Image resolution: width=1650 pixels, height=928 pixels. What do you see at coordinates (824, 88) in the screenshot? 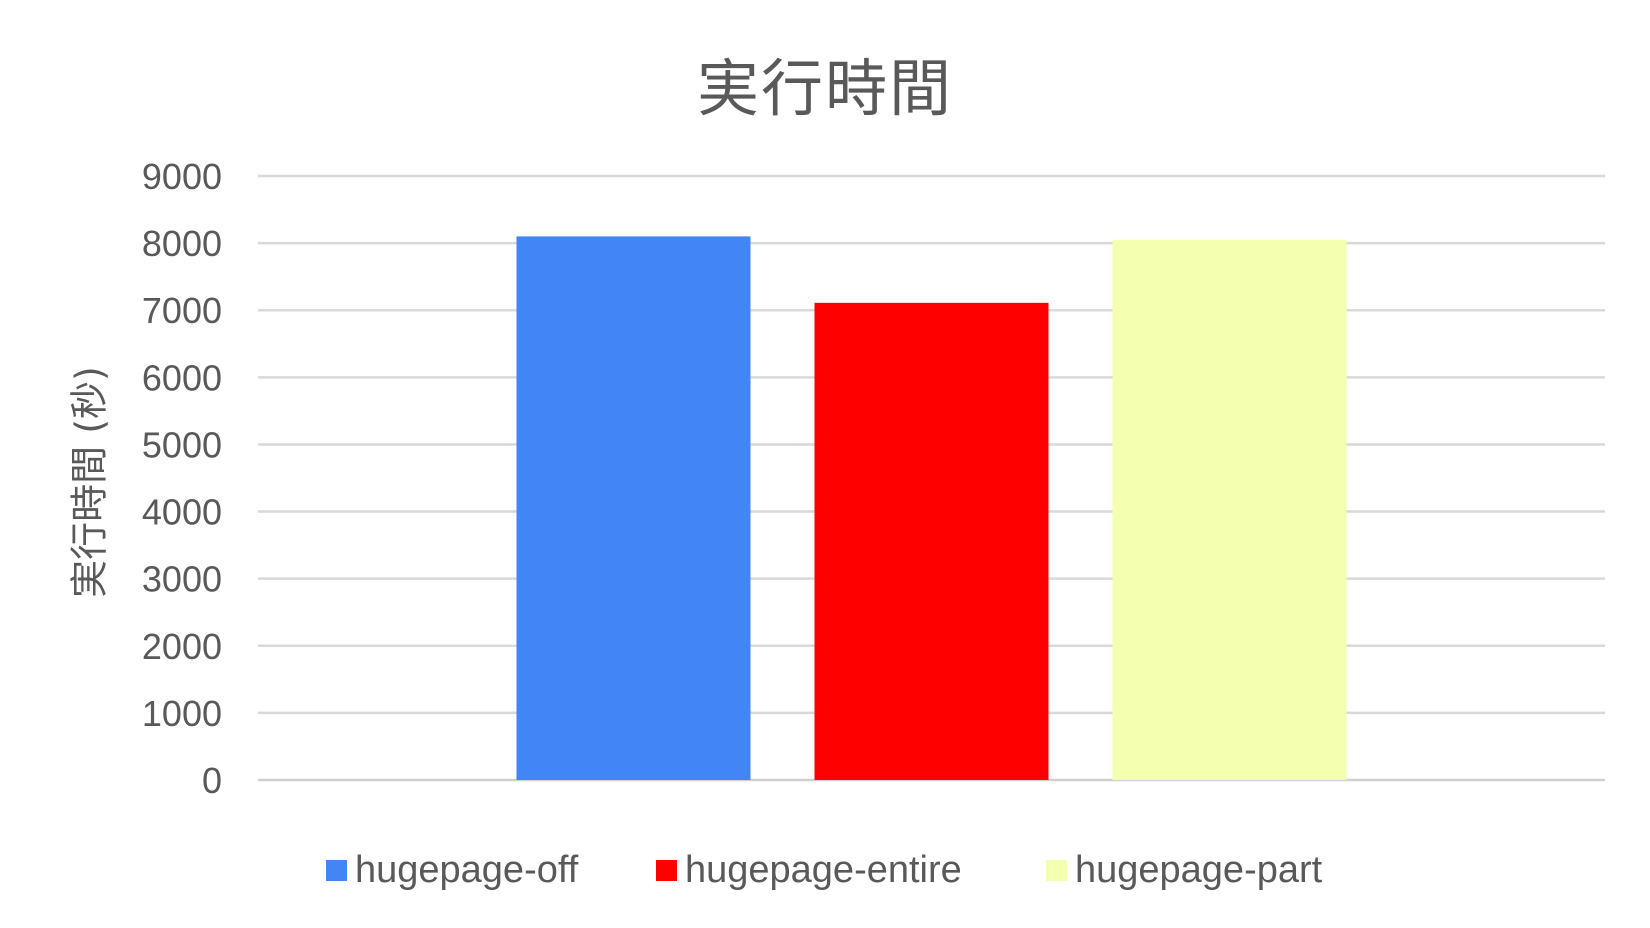
I see `chart-title: 実行時間` at bounding box center [824, 88].